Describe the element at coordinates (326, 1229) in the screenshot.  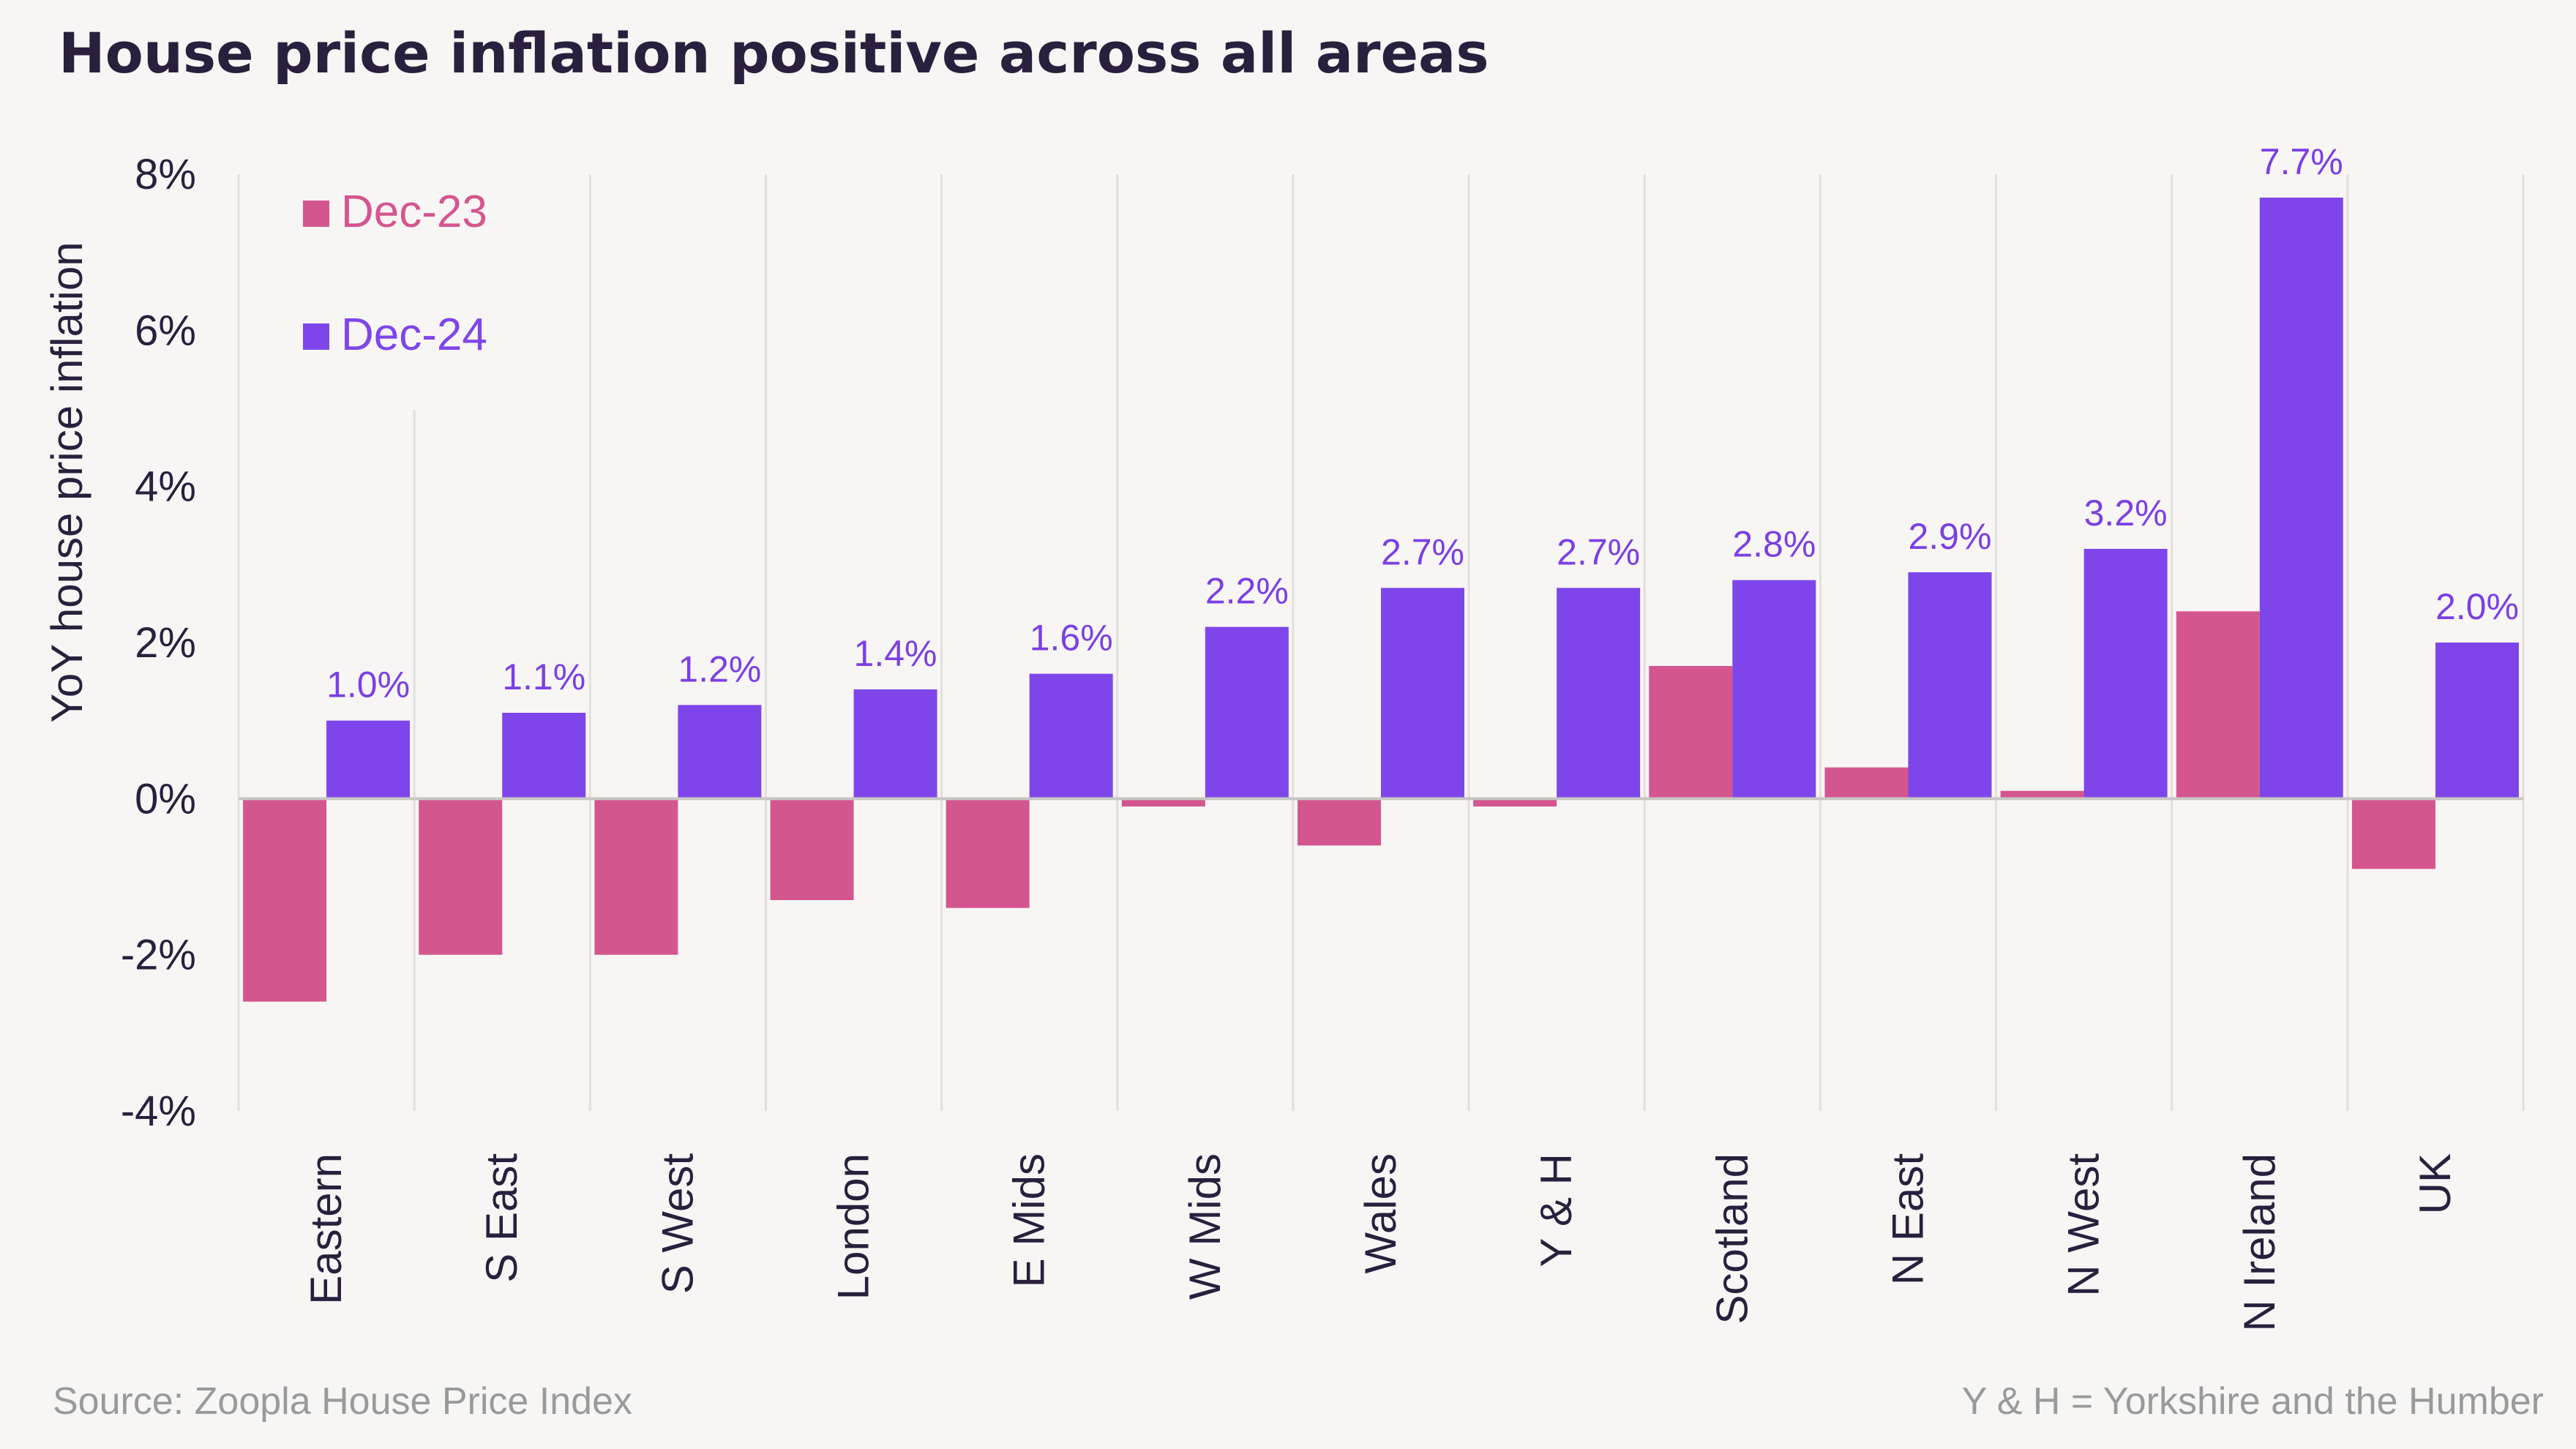
I see `x-tick-label: Eastern` at that location.